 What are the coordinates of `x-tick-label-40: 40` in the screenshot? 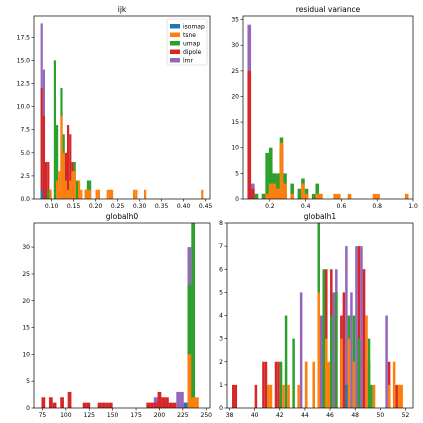 It's located at (255, 415).